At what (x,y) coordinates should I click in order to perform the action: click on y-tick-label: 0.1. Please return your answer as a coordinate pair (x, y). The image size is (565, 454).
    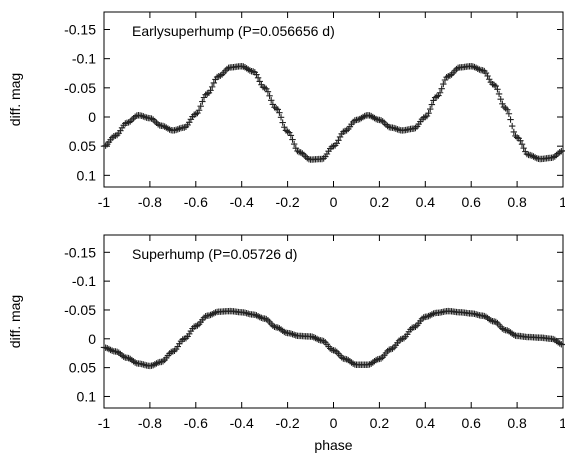
    Looking at the image, I should click on (87, 396).